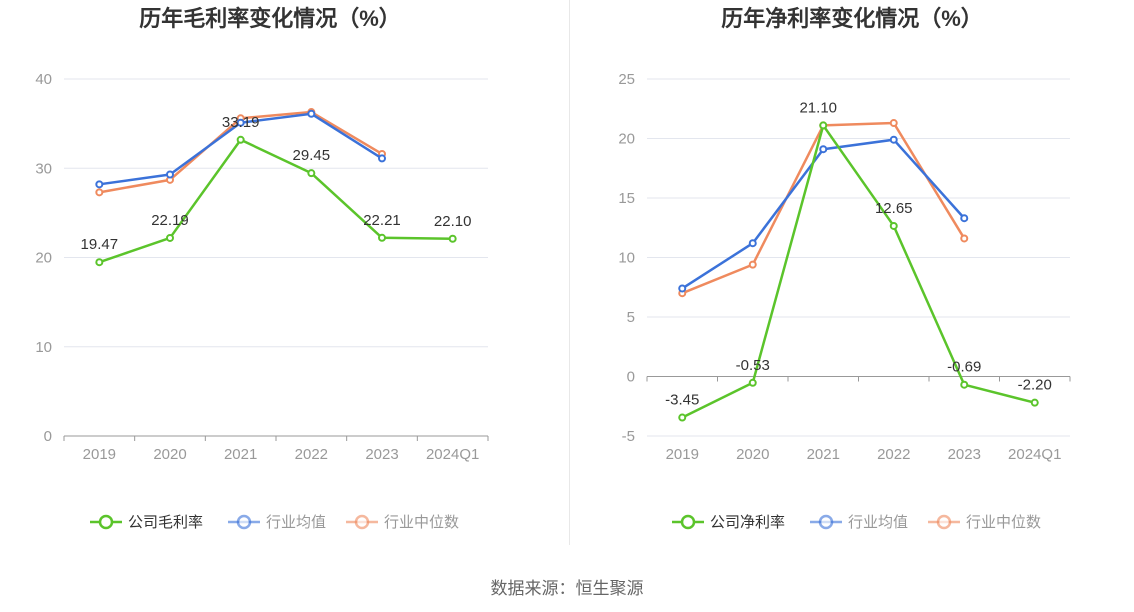 The width and height of the screenshot is (1134, 612). I want to click on data-label: 22.19, so click(170, 220).